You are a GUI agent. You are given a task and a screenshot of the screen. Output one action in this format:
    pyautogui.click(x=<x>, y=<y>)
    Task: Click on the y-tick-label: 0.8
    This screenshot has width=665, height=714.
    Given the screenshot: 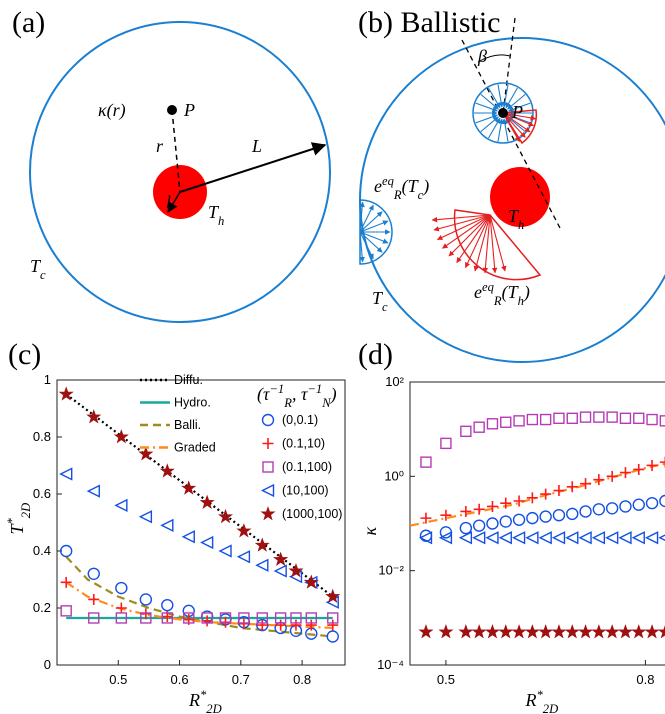 What is the action you would take?
    pyautogui.click(x=42, y=436)
    